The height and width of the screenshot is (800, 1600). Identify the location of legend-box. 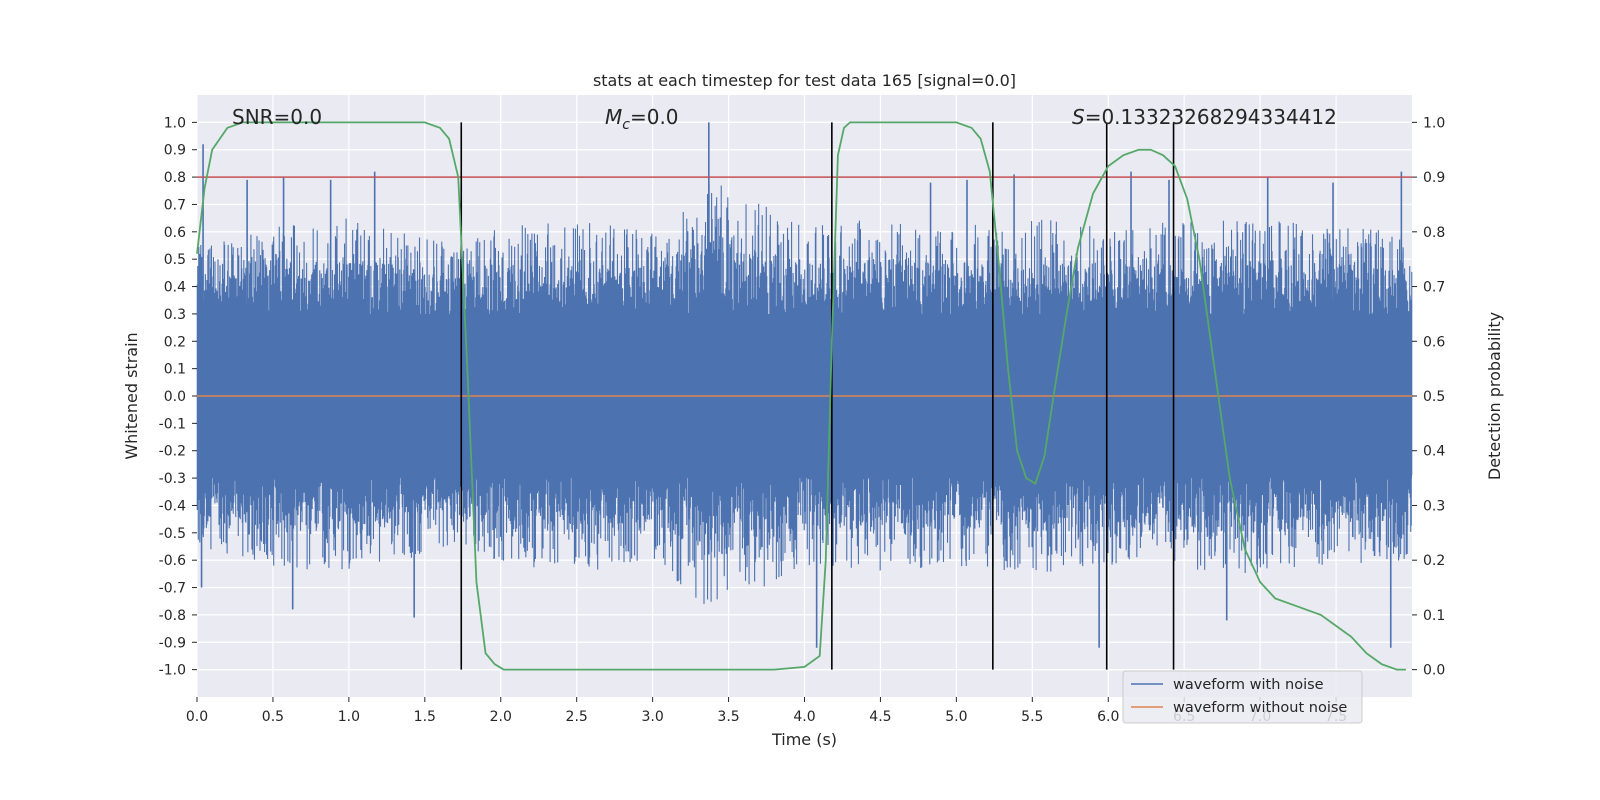
(1242, 697).